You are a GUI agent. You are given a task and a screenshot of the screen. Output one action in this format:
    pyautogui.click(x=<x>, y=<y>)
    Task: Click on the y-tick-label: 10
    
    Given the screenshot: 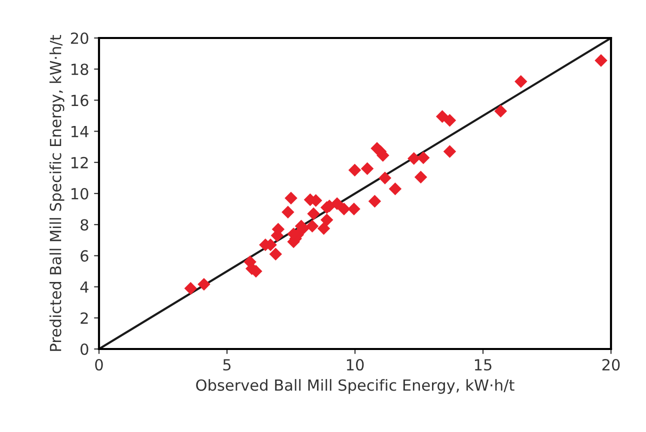 What is the action you would take?
    pyautogui.click(x=80, y=194)
    